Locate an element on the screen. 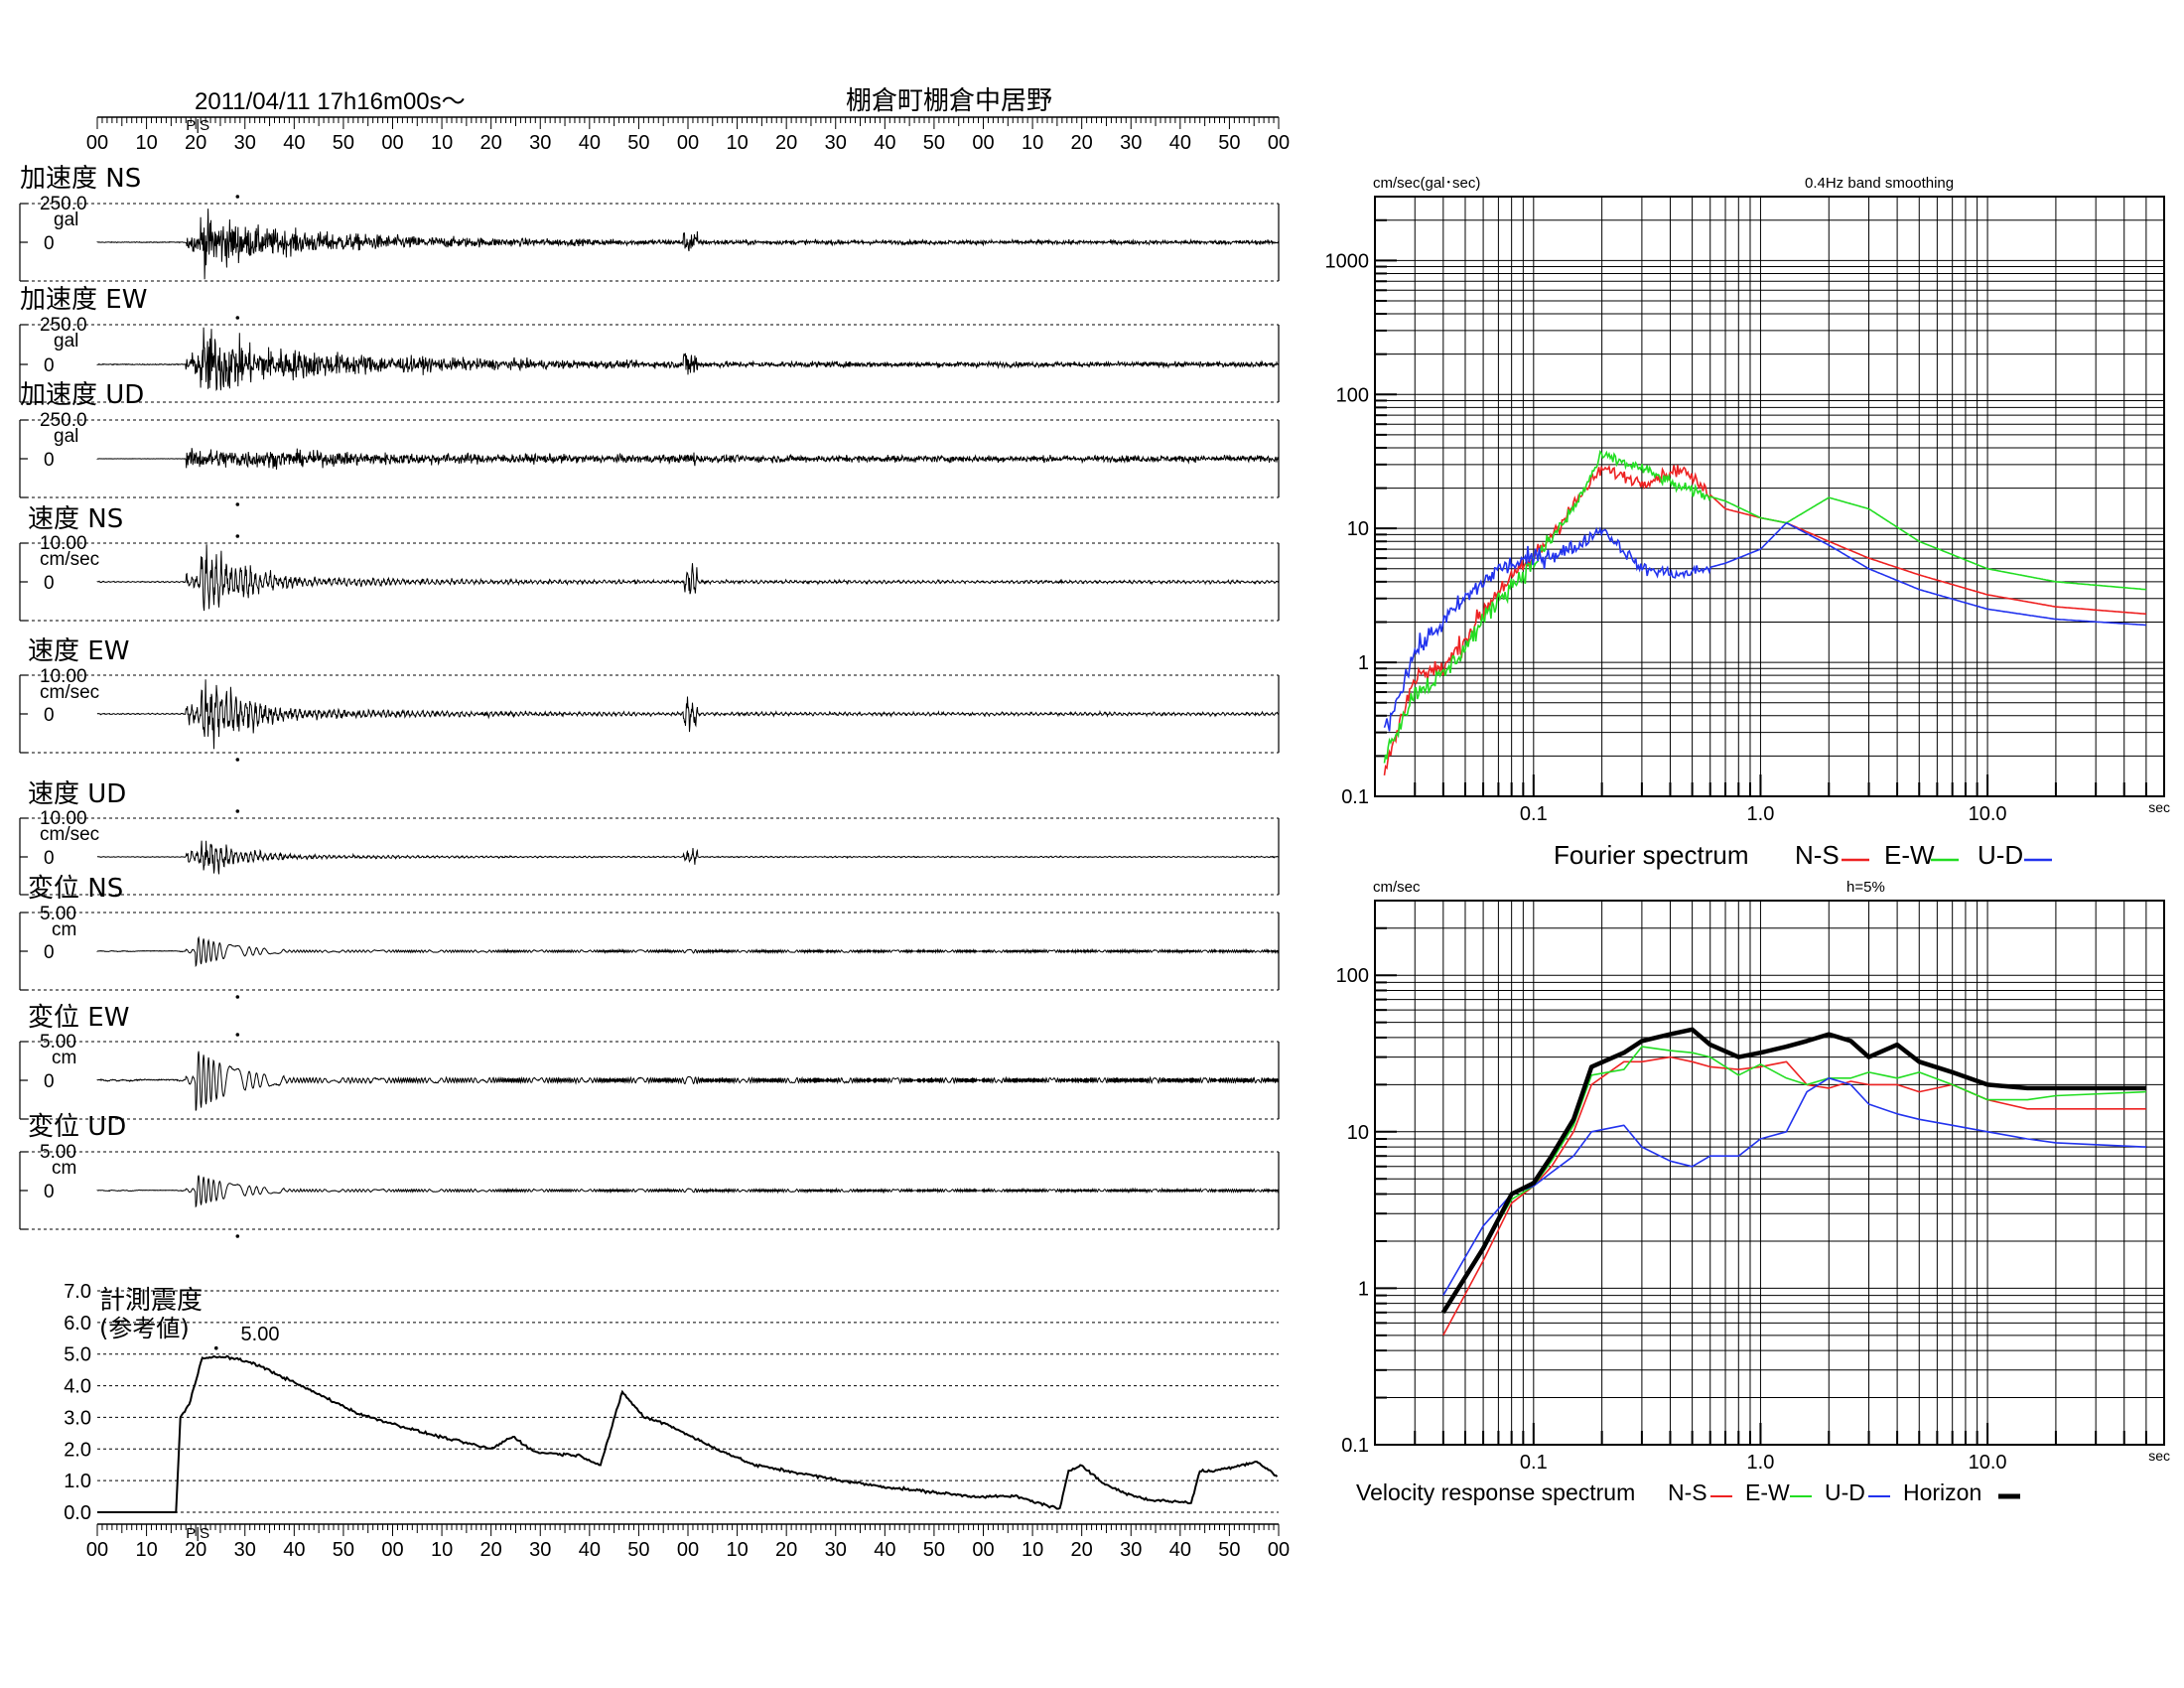  trace-label: 変位 NS is located at coordinates (75, 889).